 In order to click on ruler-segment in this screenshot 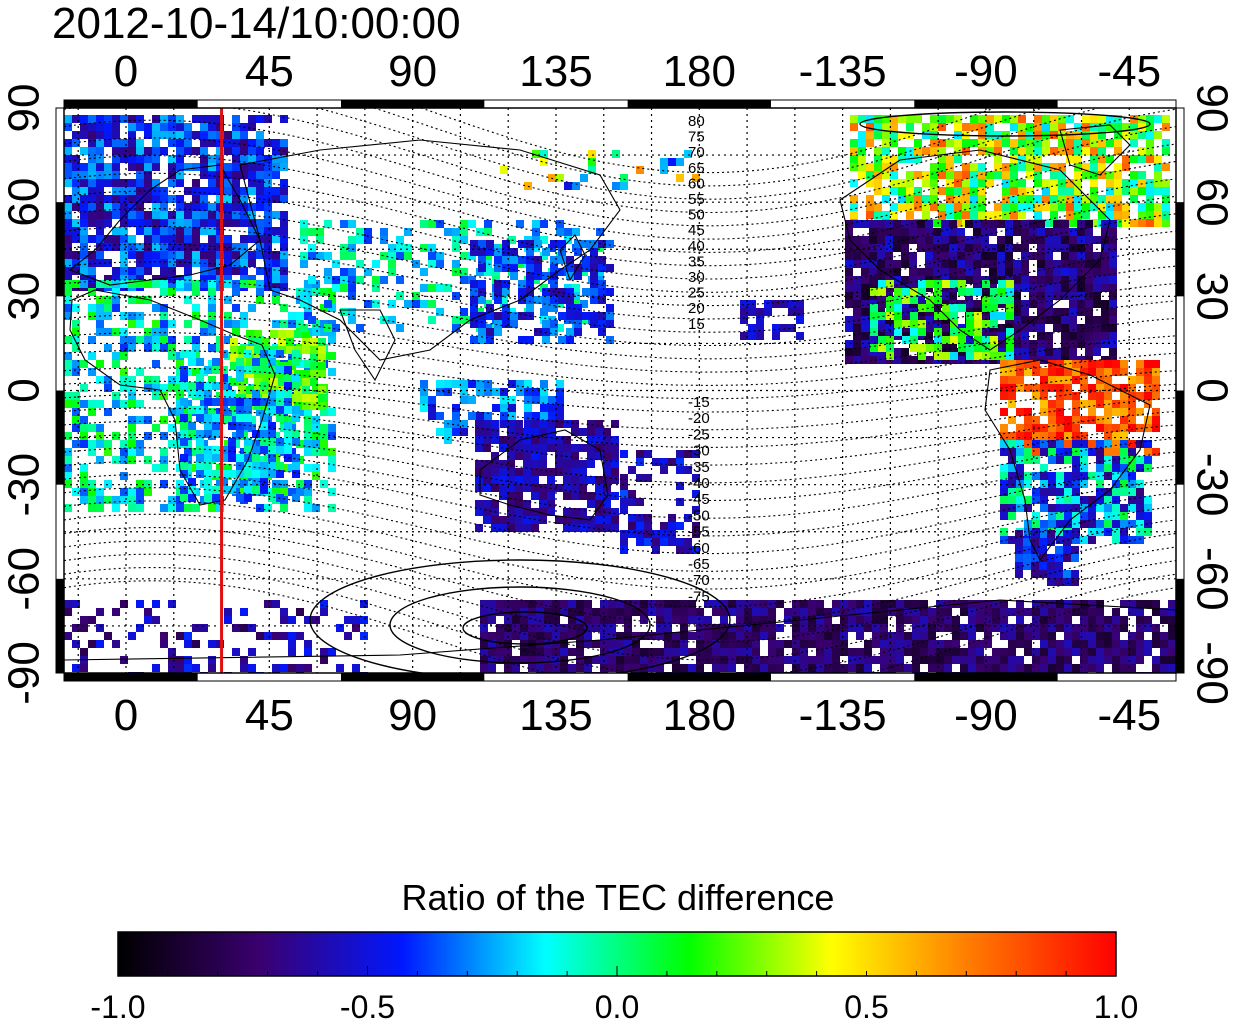, I will do `click(1180, 625)`.